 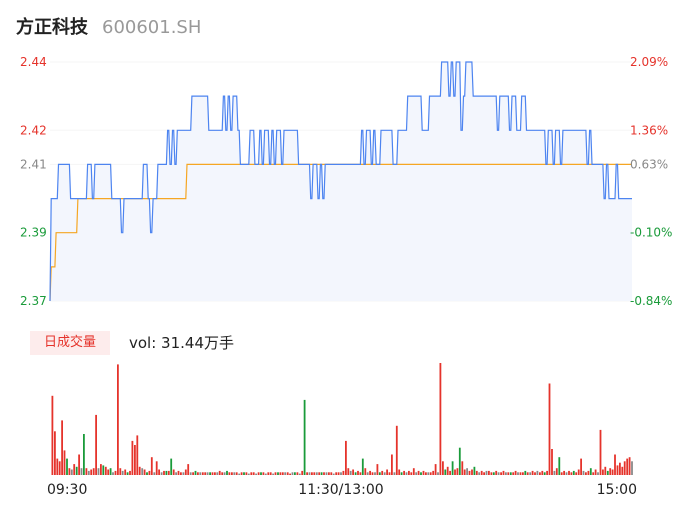 What do you see at coordinates (70, 343) in the screenshot?
I see `volume-tab: 日成交量` at bounding box center [70, 343].